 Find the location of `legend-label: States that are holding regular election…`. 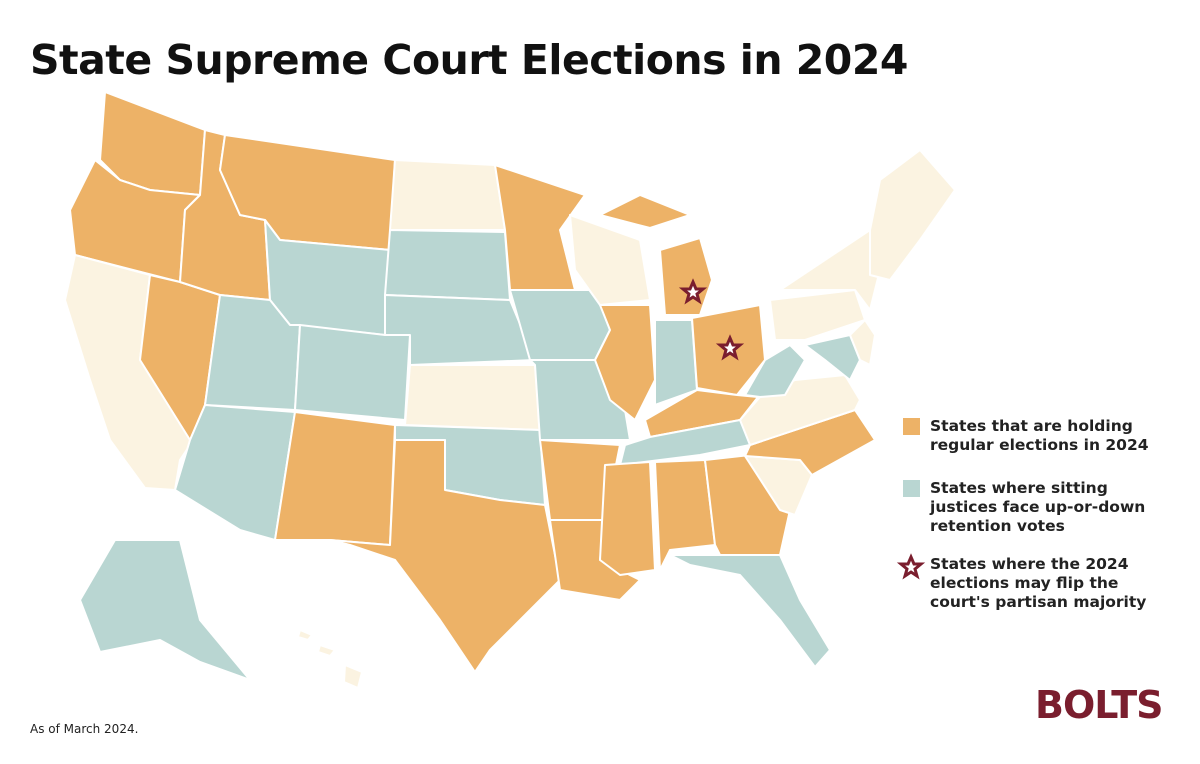

legend-label: States that are holding regular election… is located at coordinates (1039, 435).